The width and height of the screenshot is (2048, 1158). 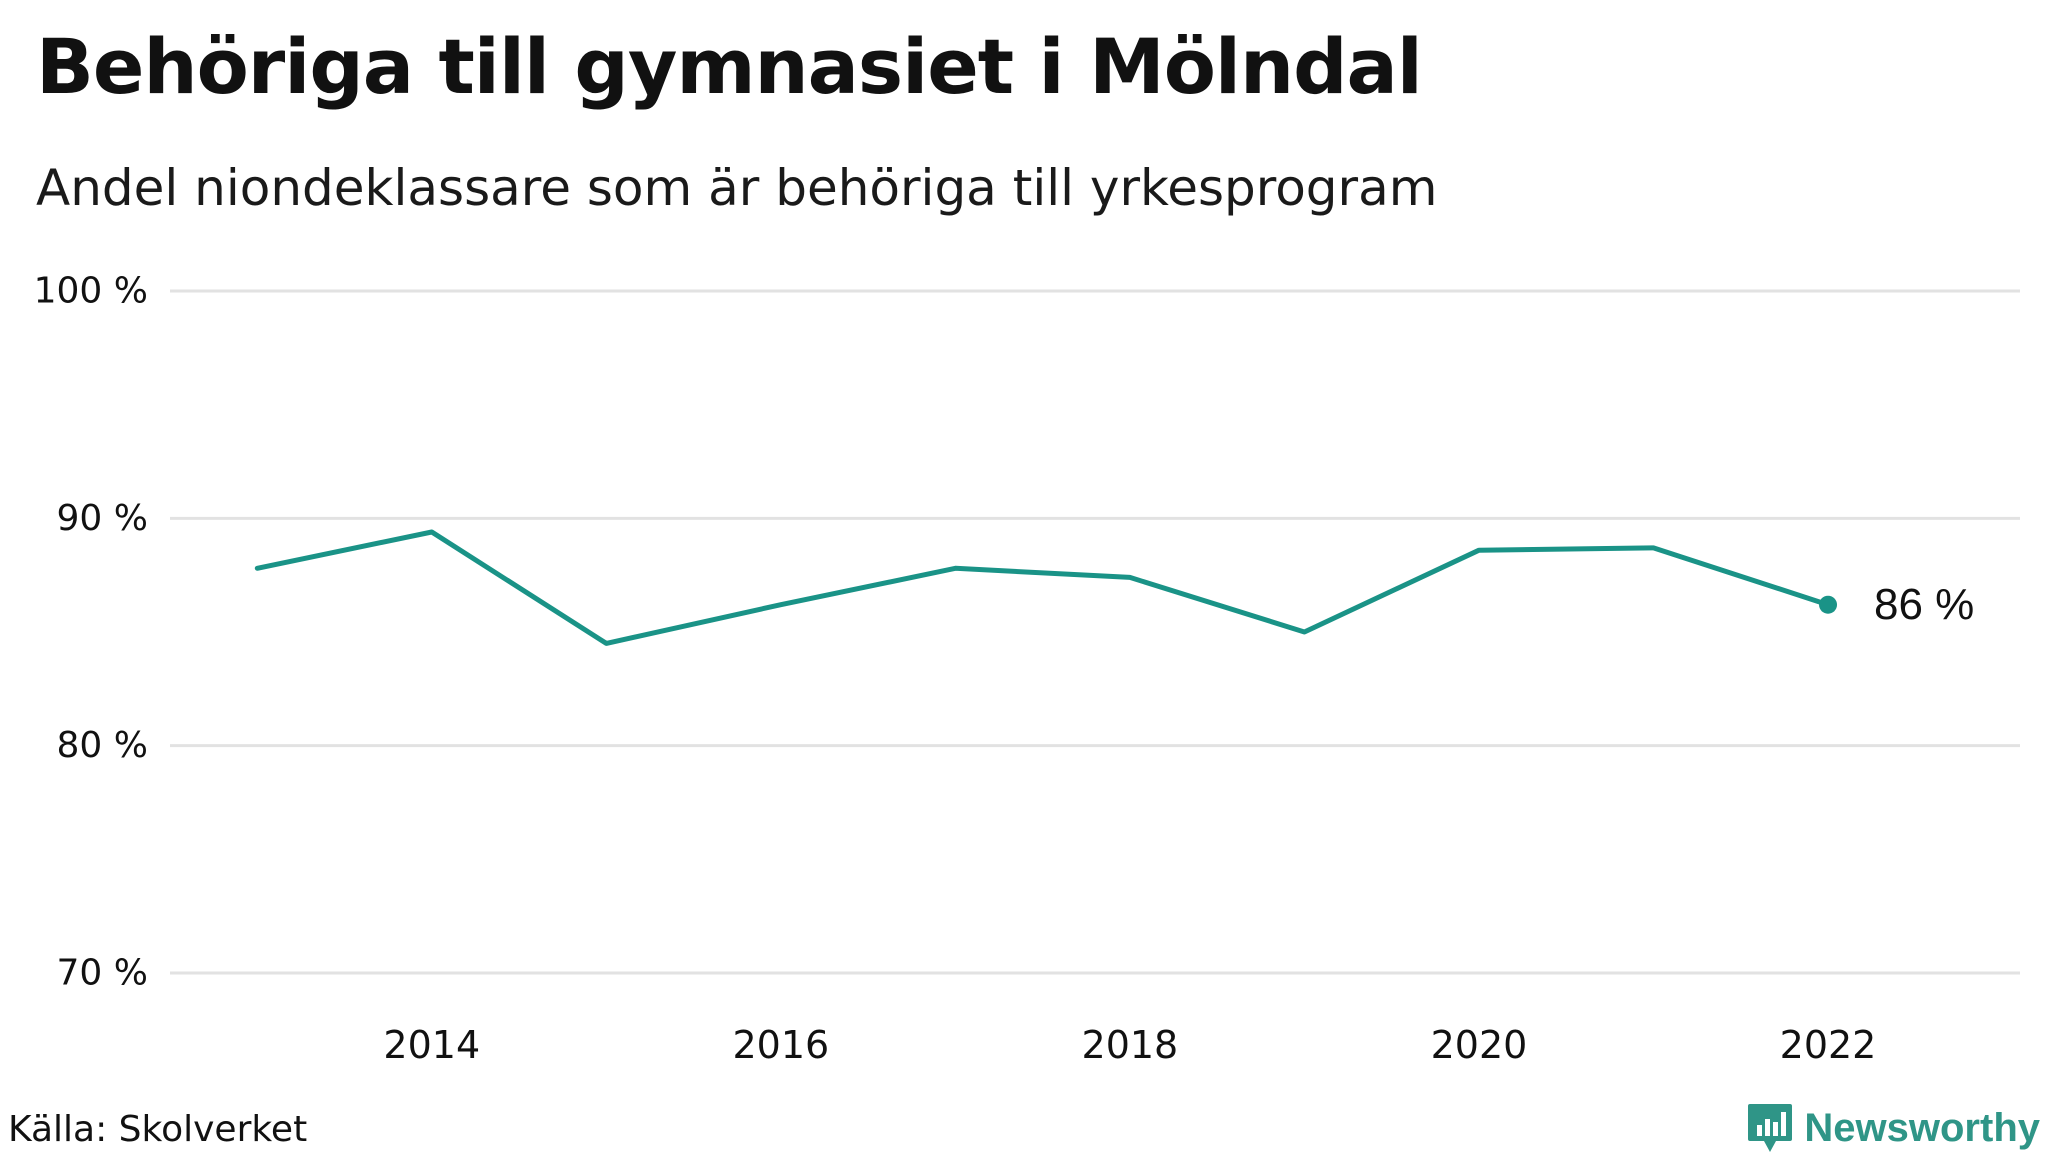 What do you see at coordinates (1828, 1045) in the screenshot?
I see `x-tick-label: 2022` at bounding box center [1828, 1045].